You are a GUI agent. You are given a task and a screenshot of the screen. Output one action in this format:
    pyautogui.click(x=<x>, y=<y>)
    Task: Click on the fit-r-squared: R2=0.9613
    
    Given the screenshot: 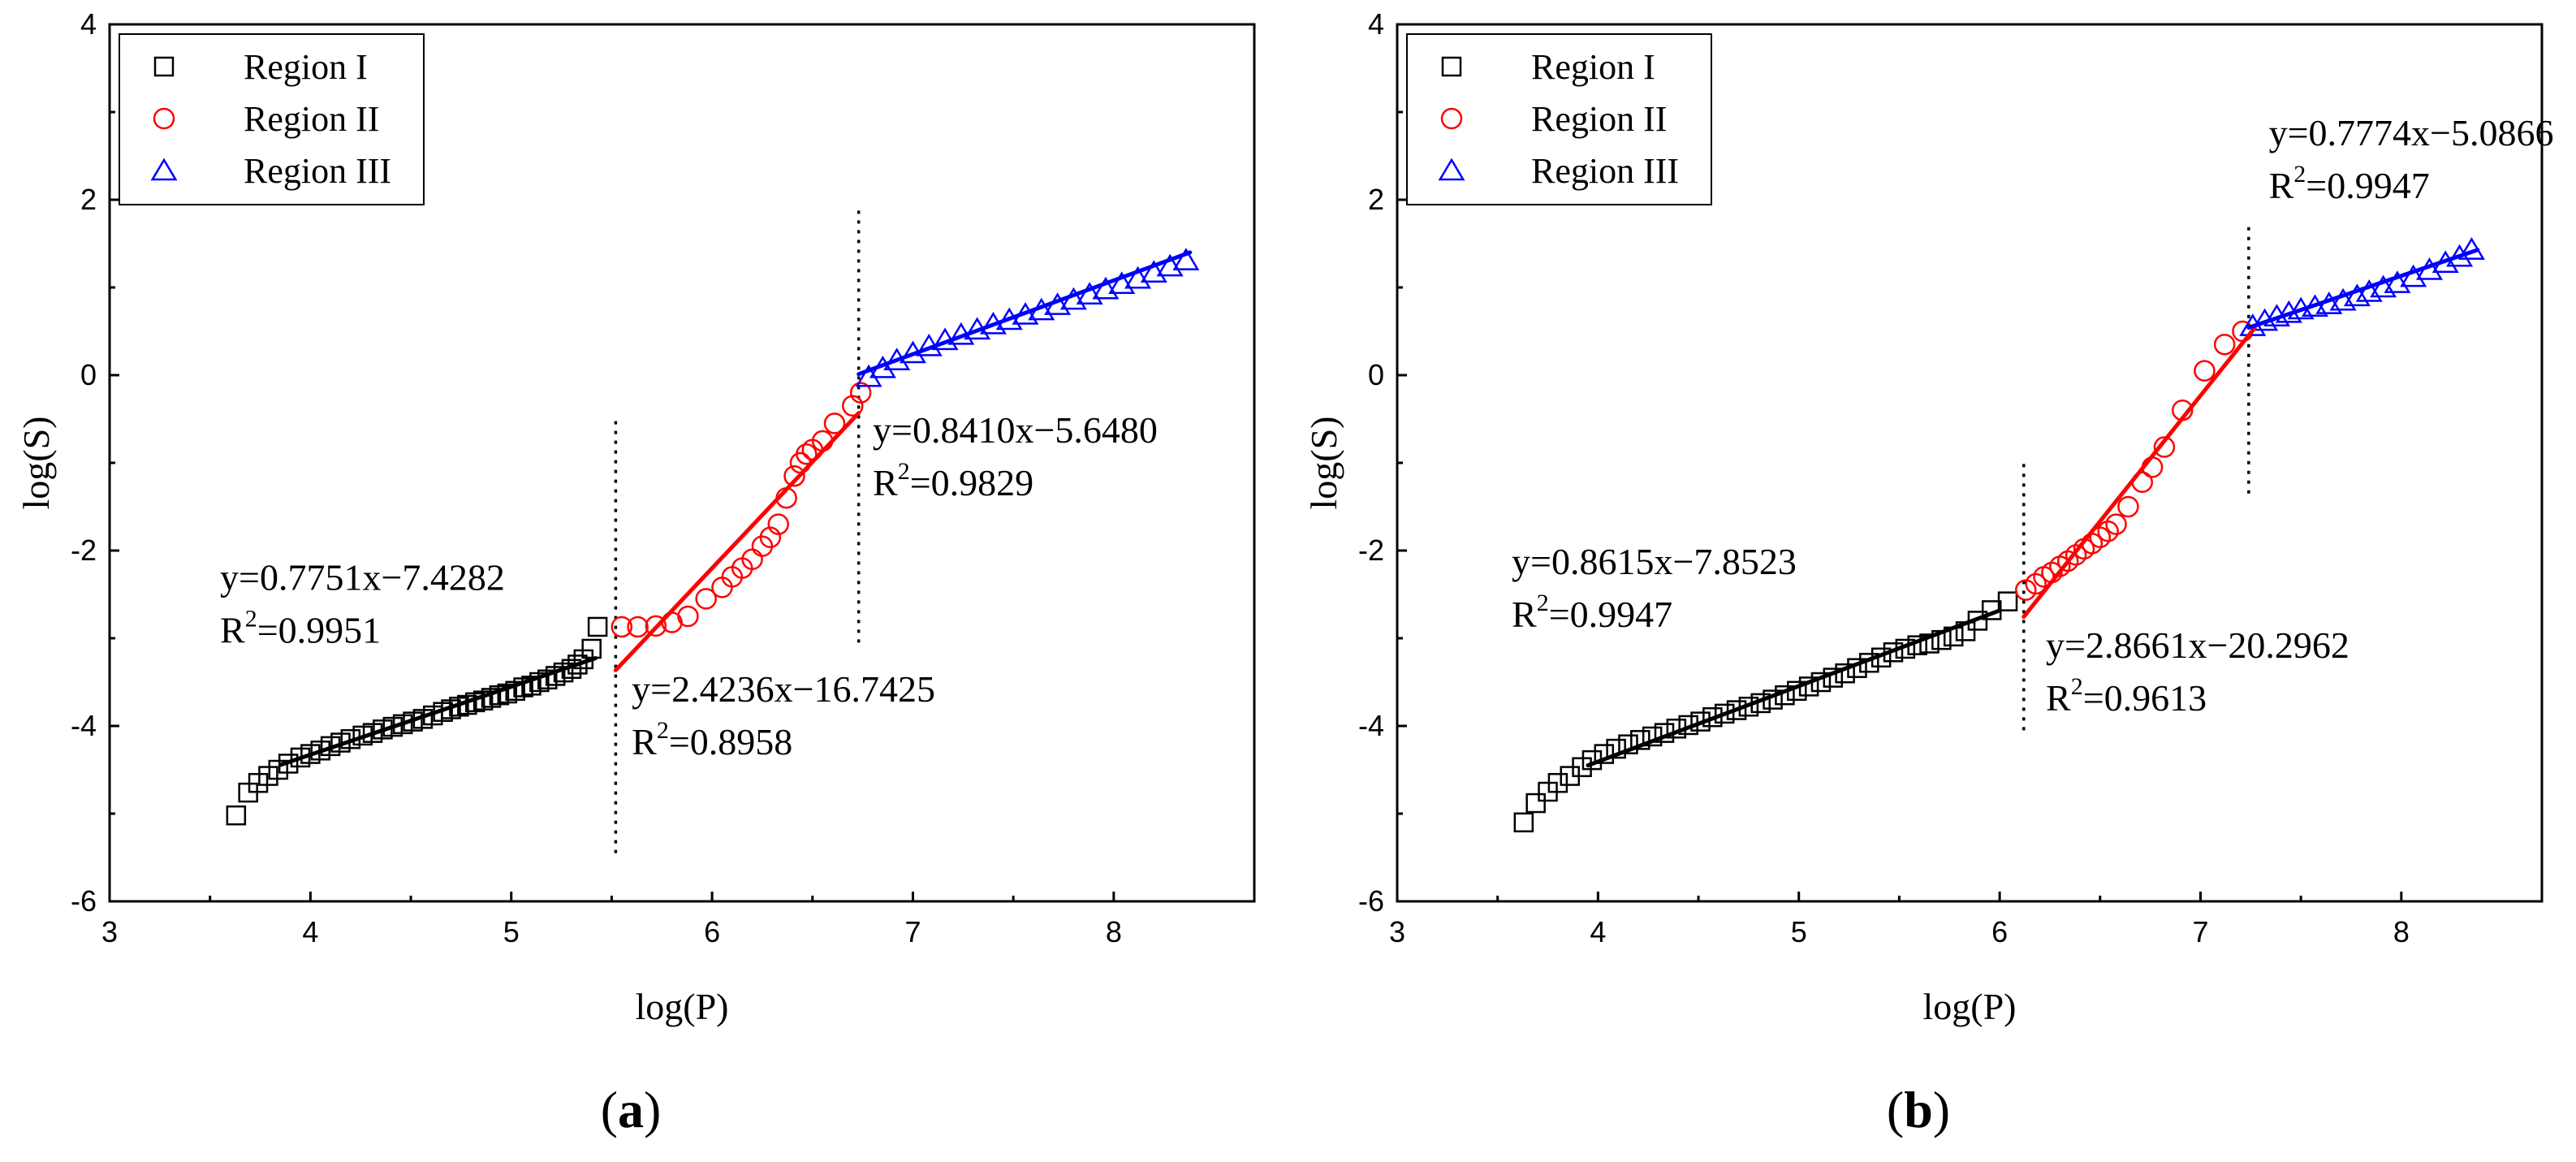 What is the action you would take?
    pyautogui.click(x=2126, y=696)
    